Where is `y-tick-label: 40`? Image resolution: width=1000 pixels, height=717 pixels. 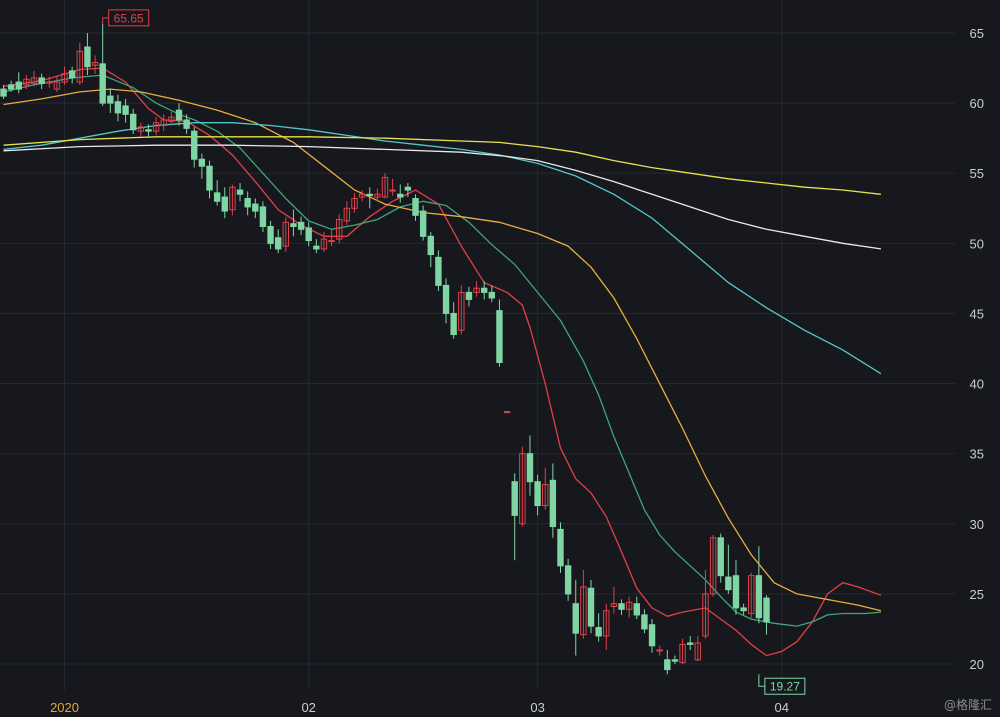 y-tick-label: 40 is located at coordinates (977, 384).